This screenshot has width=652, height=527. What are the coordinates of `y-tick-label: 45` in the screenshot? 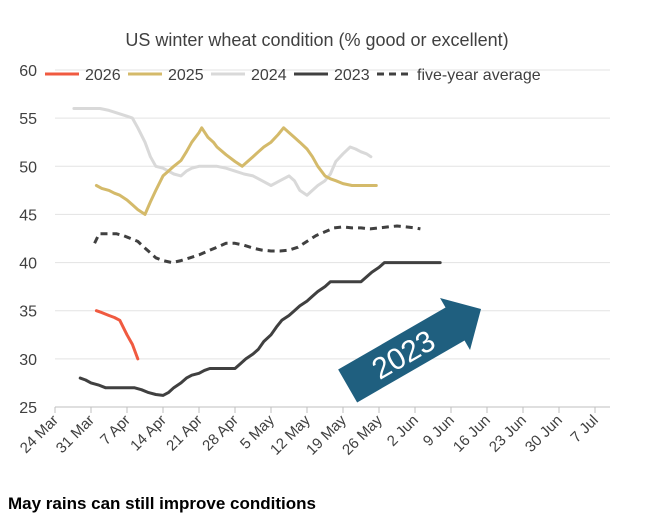 It's located at (28, 215).